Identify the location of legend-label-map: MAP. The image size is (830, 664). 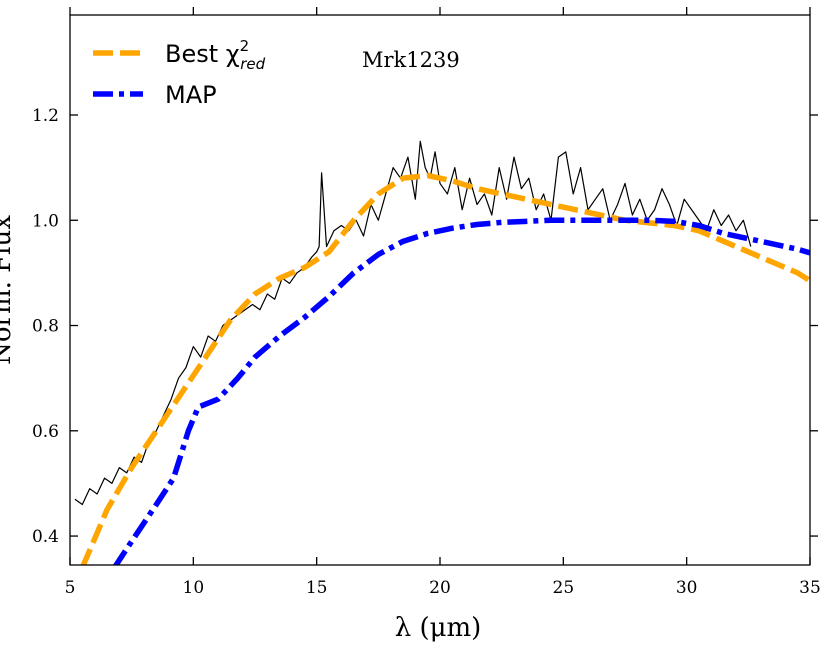
(191, 95).